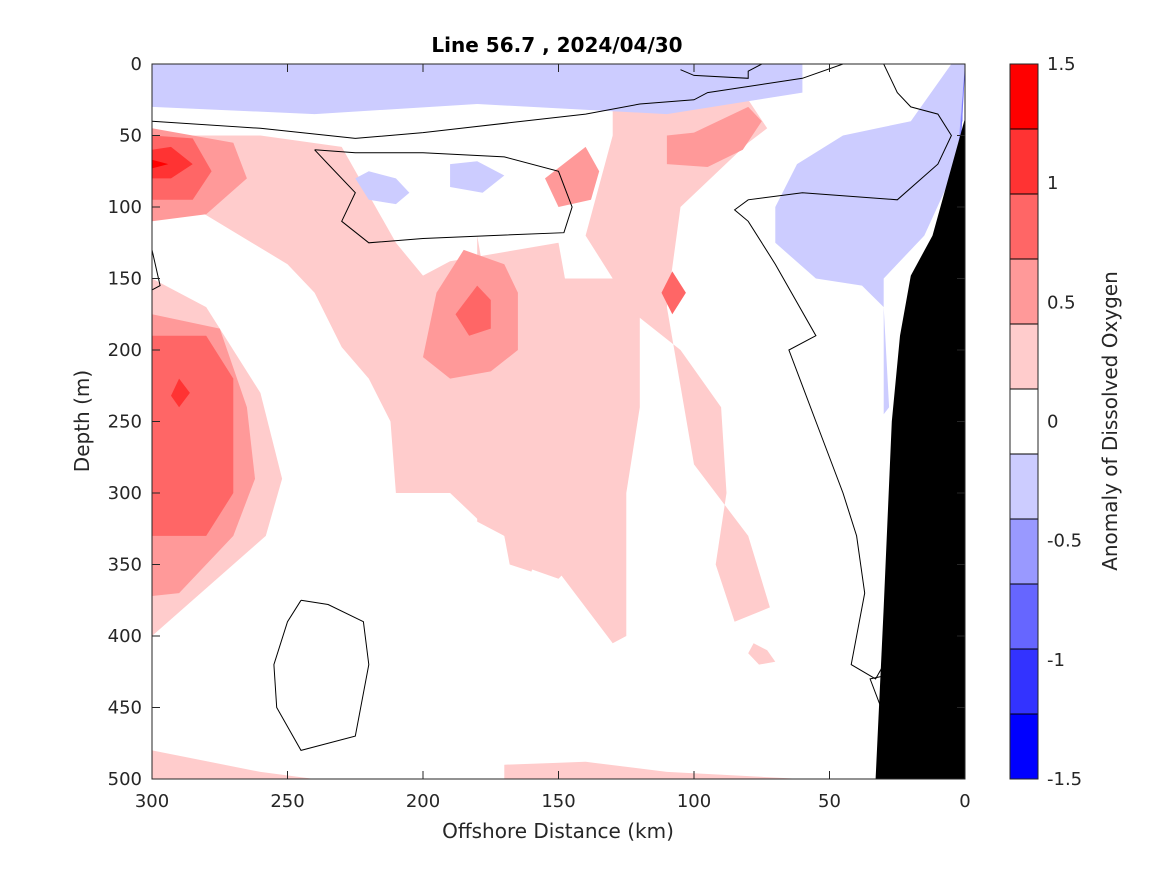  I want to click on x-tick-label: 250, so click(287, 801).